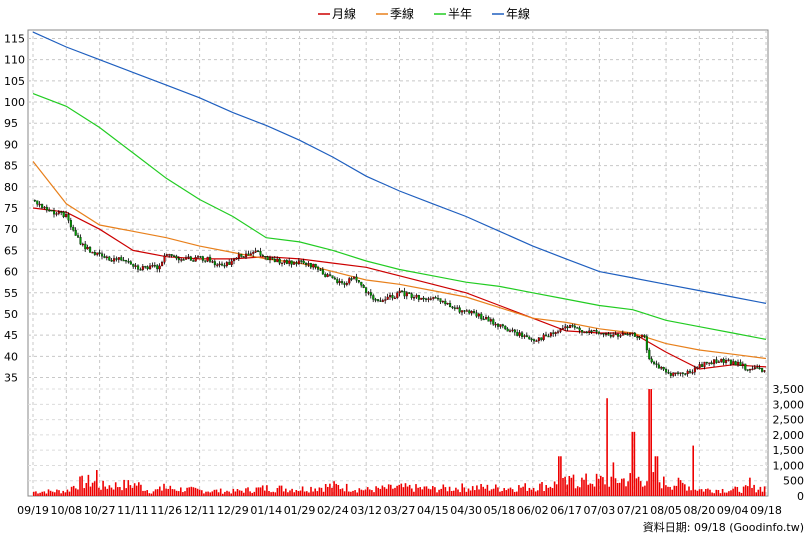 The image size is (808, 540). I want to click on date-tick-label: 10/27, so click(100, 510).